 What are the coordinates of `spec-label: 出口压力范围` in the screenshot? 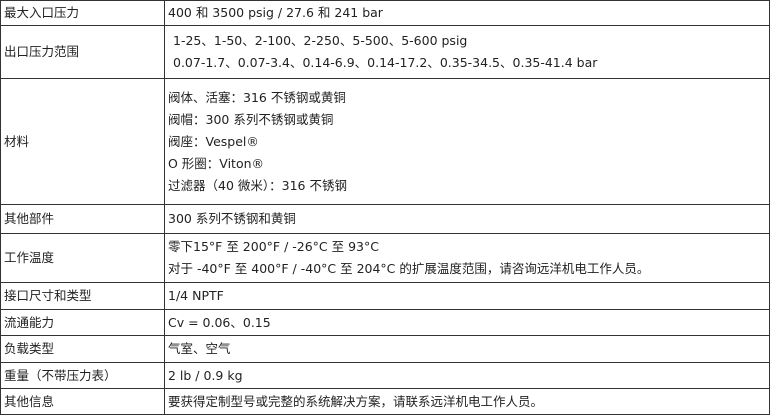 It's located at (82, 52).